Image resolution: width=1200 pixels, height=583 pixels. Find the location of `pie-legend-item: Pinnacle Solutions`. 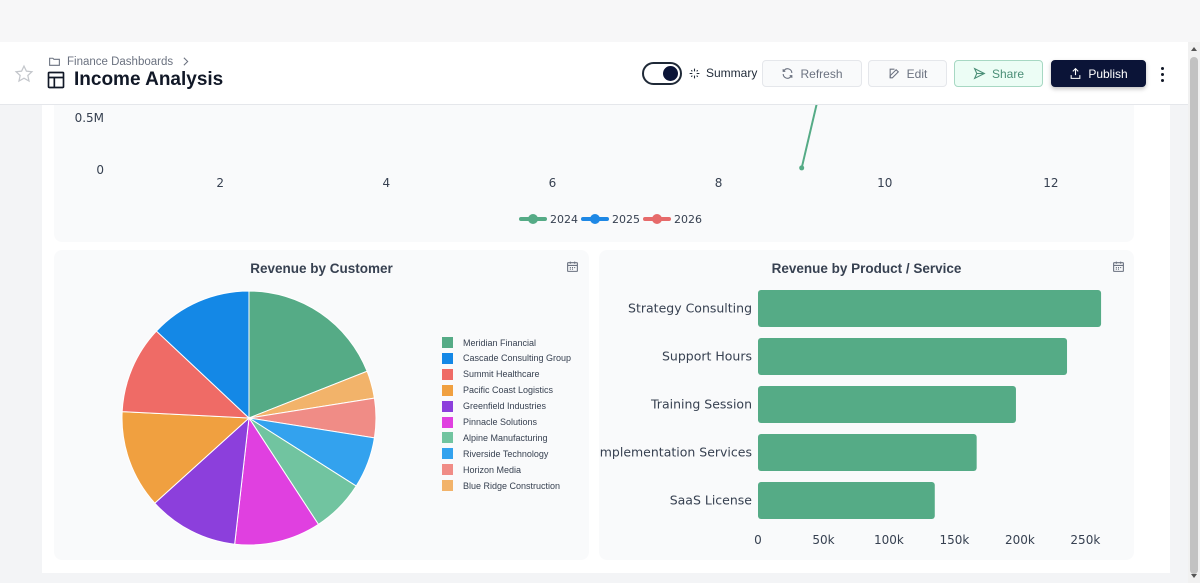

pie-legend-item: Pinnacle Solutions is located at coordinates (490, 422).